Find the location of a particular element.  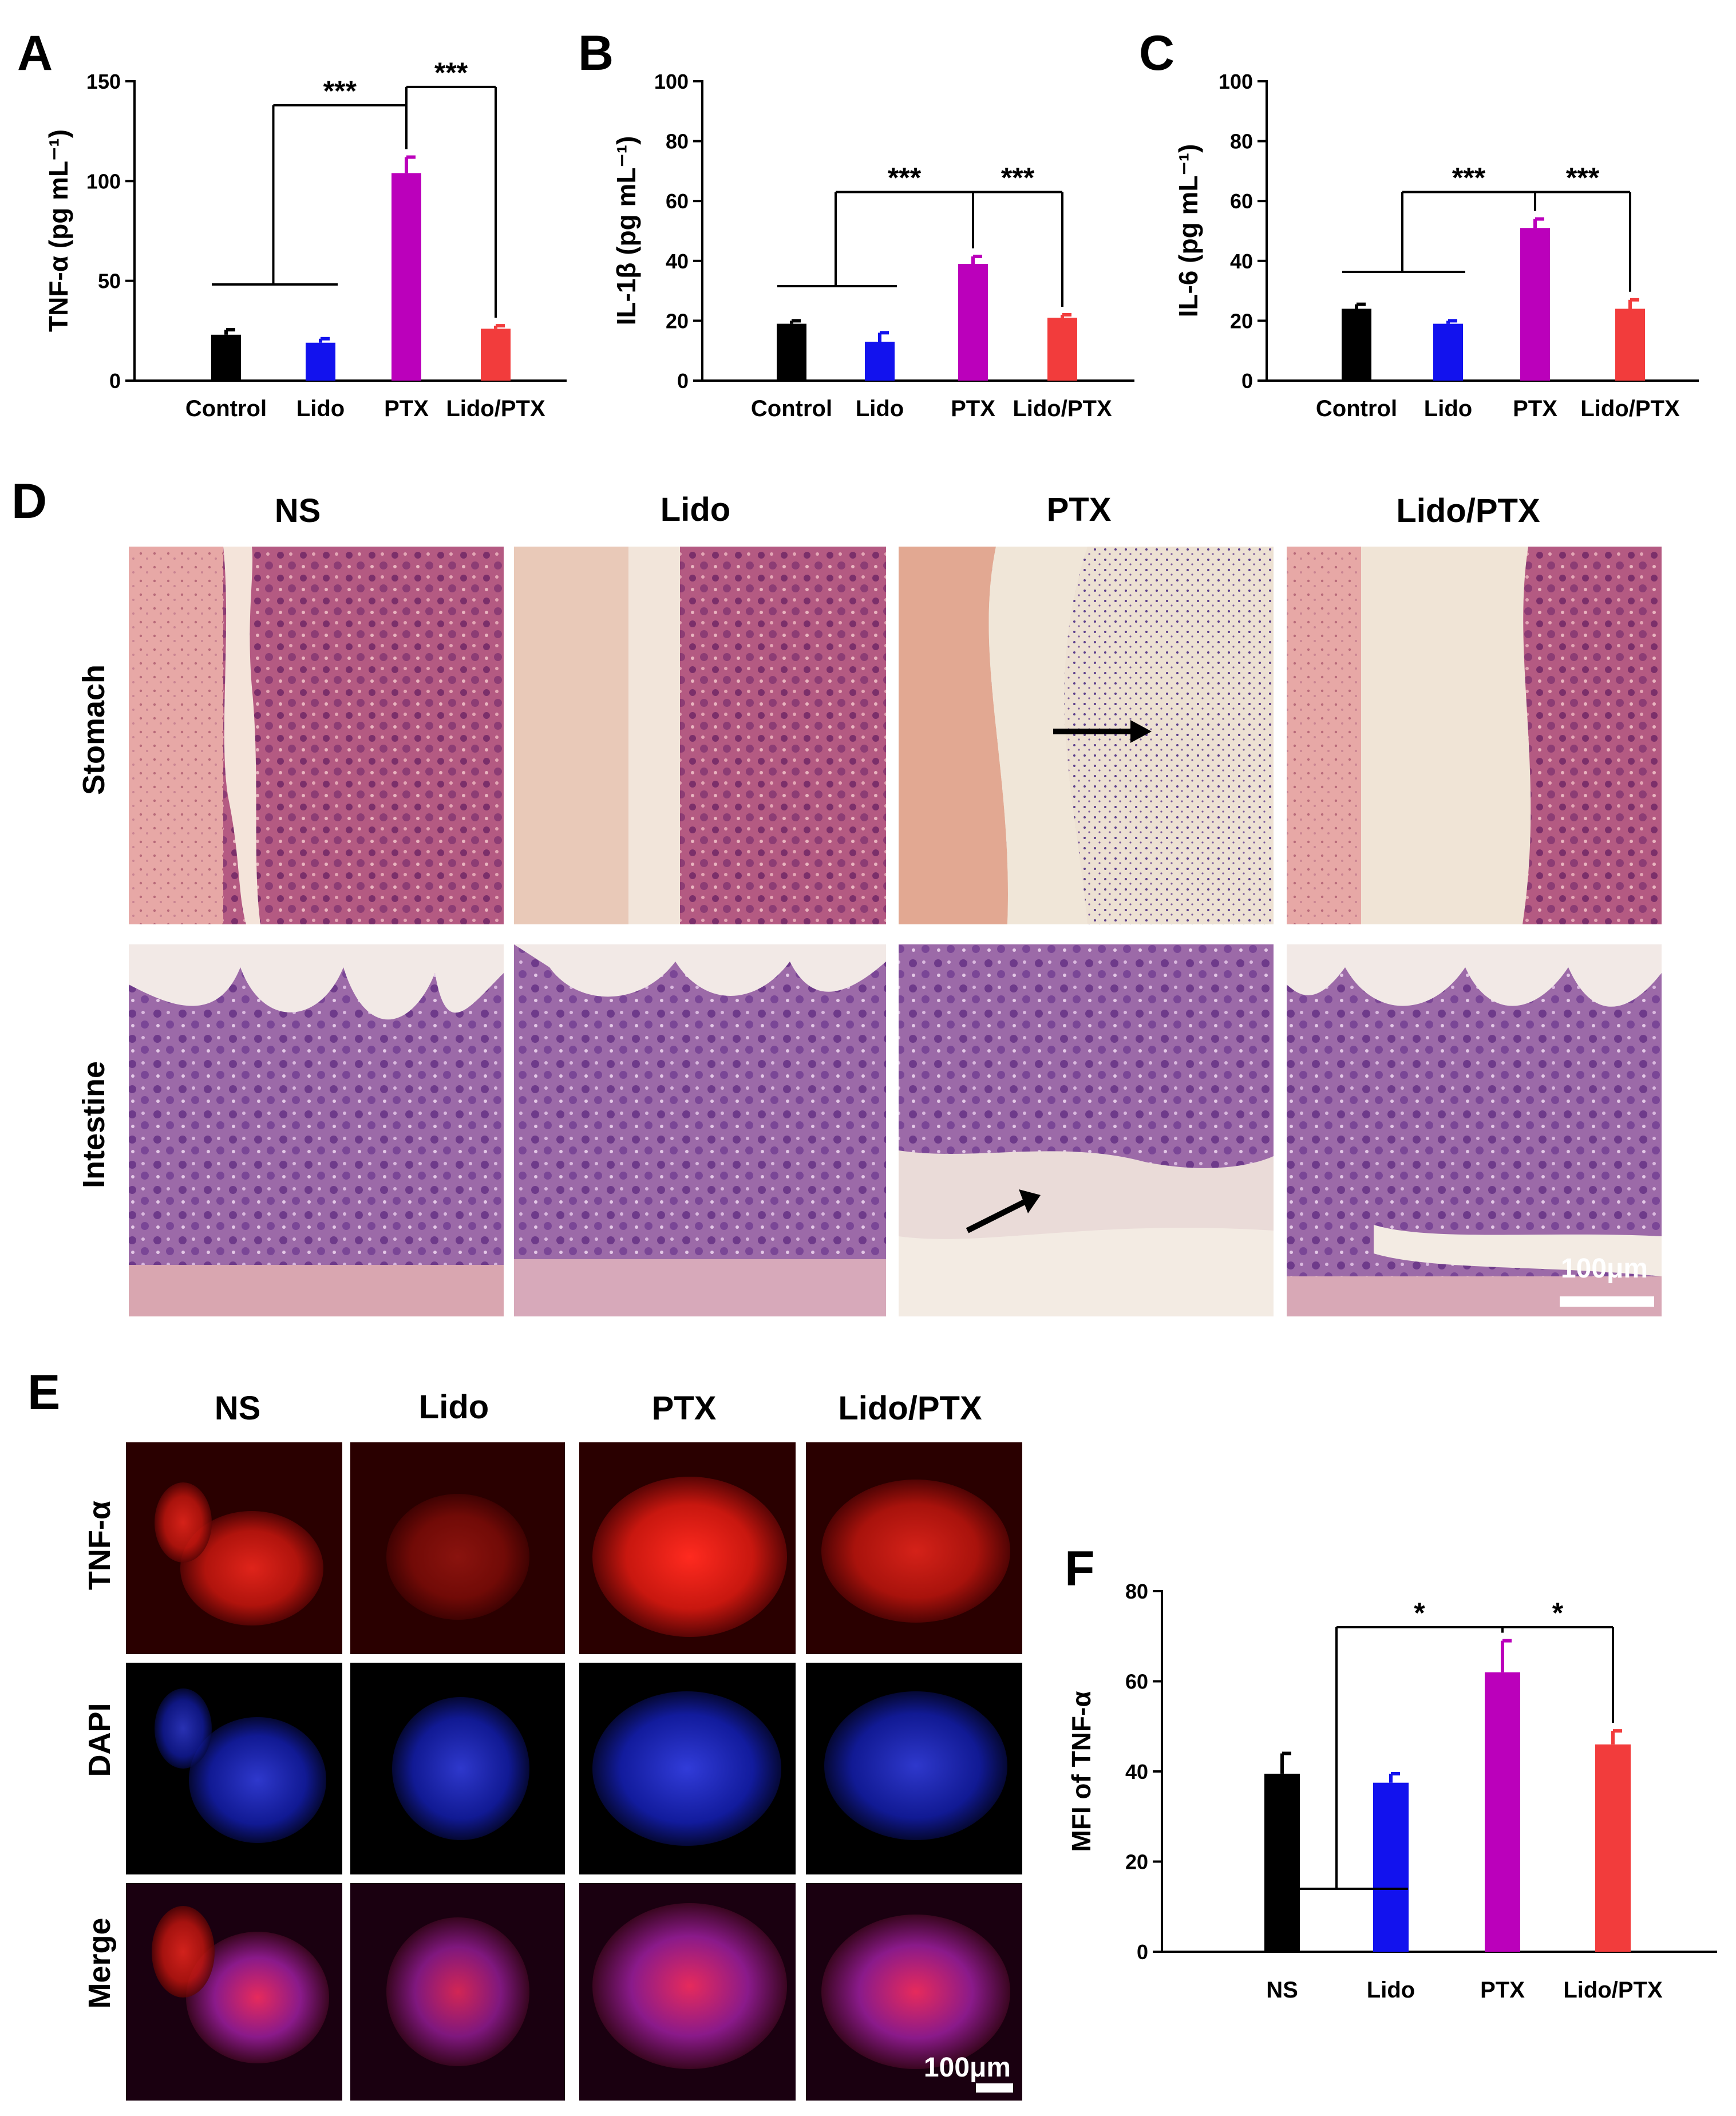

row-label-intestine: Intestine is located at coordinates (94, 1124).